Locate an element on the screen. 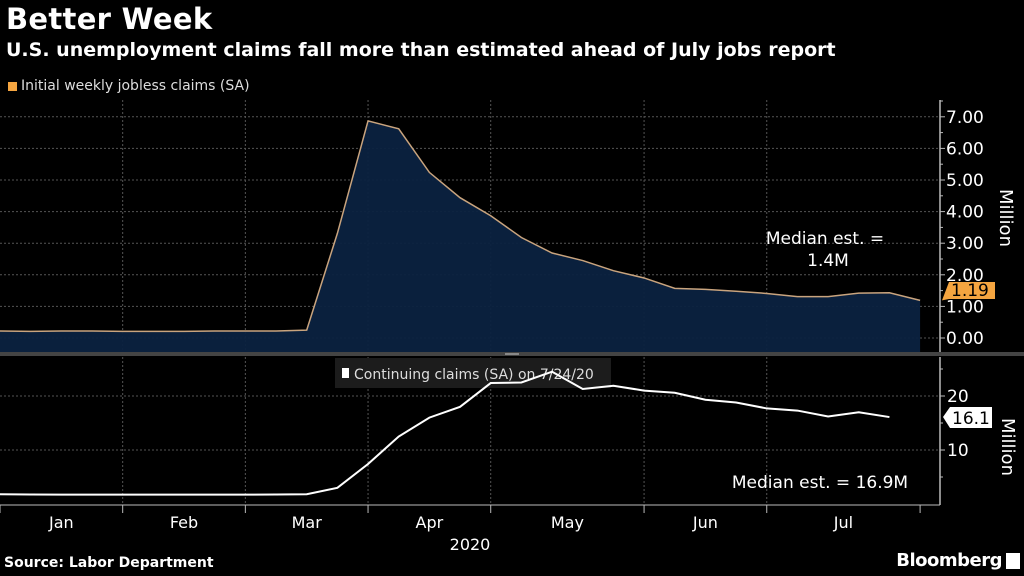 Image resolution: width=1024 pixels, height=576 pixels. top-y-tick-label: 6.00 is located at coordinates (965, 149).